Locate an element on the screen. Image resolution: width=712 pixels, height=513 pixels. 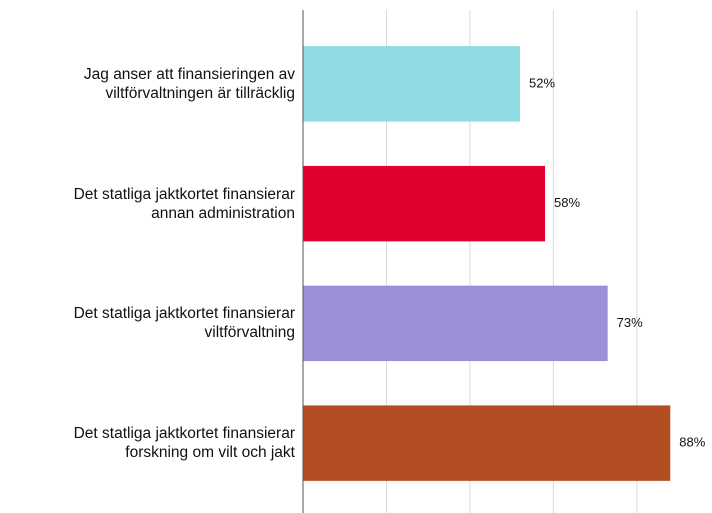
value-label: 88% is located at coordinates (692, 442).